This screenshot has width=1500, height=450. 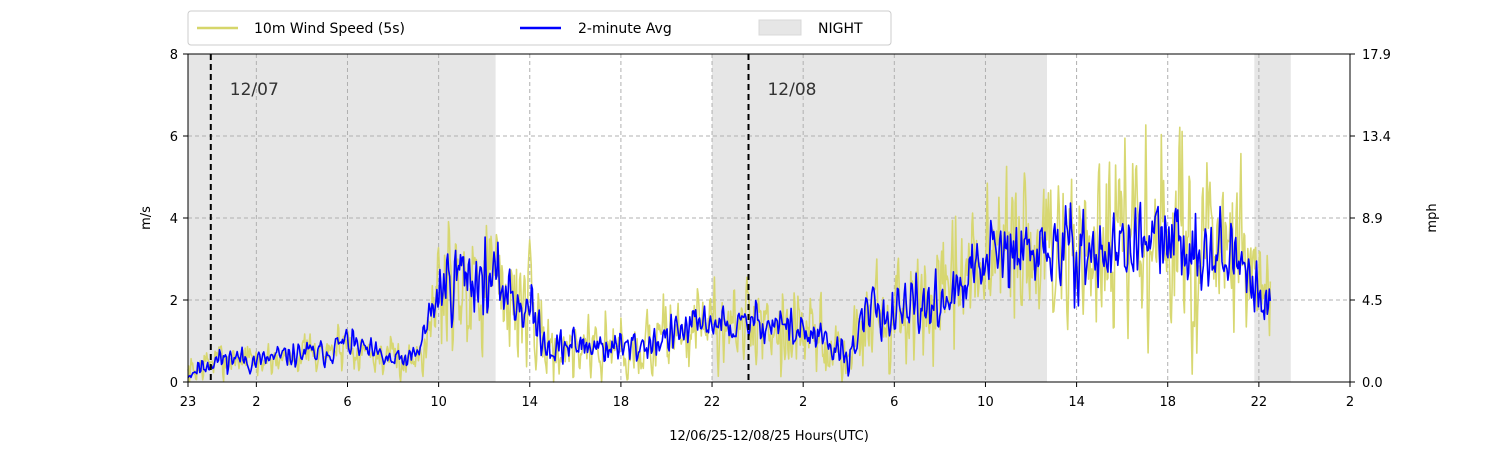 I want to click on x-tick-label-1: 2, so click(x=256, y=402).